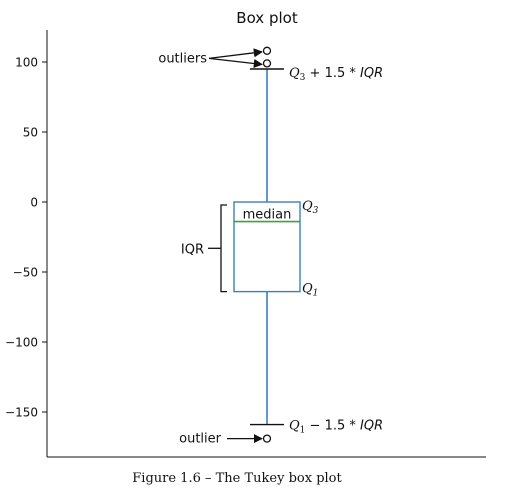 The height and width of the screenshot is (492, 524). What do you see at coordinates (336, 427) in the screenshot?
I see `lower-fence-label: Q1 − 1.5 * IQR` at bounding box center [336, 427].